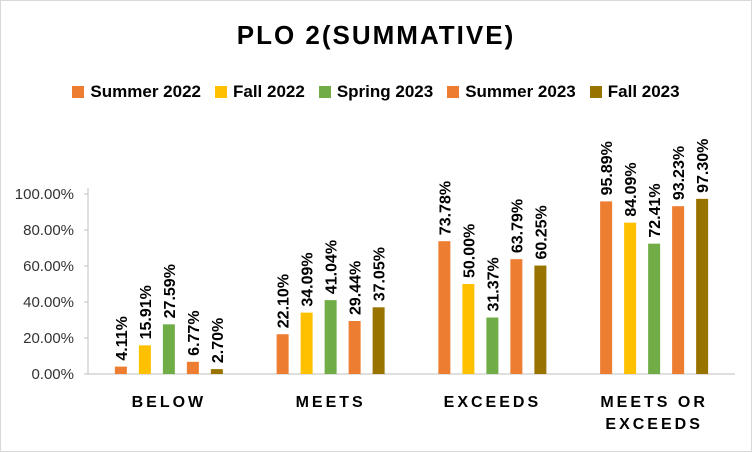 This screenshot has width=752, height=452. I want to click on x-category-label: MEETS OR EXCEEDS, so click(654, 413).